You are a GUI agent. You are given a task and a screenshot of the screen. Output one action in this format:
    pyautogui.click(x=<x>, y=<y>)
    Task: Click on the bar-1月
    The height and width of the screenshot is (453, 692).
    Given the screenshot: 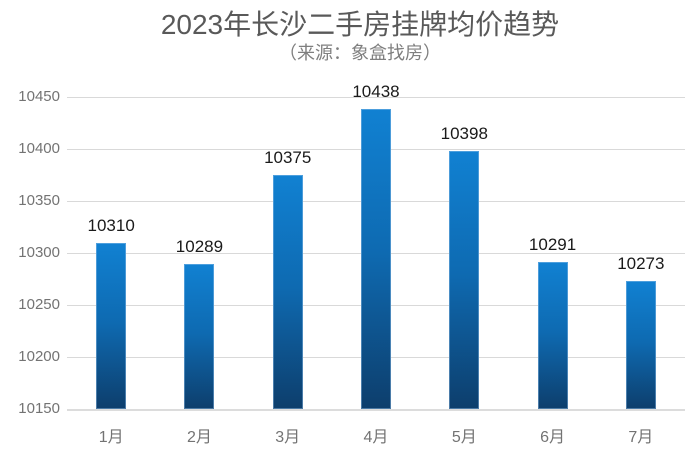 What is the action you would take?
    pyautogui.click(x=111, y=325)
    